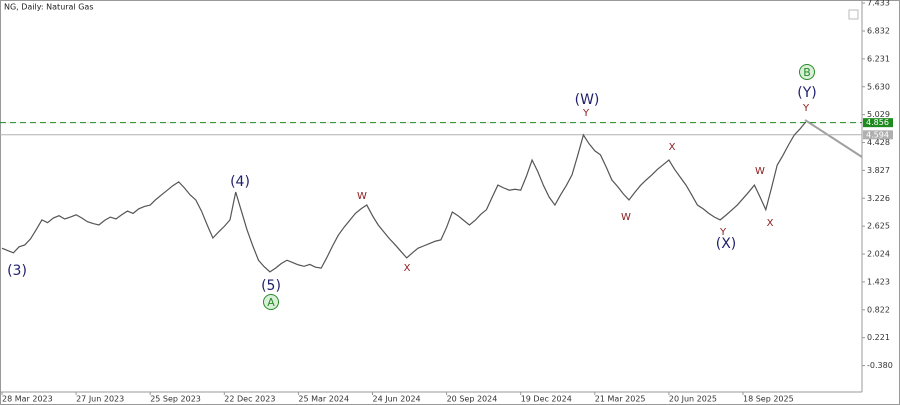 This screenshot has height=405, width=900. What do you see at coordinates (17, 271) in the screenshot?
I see `wave-label: (3)` at bounding box center [17, 271].